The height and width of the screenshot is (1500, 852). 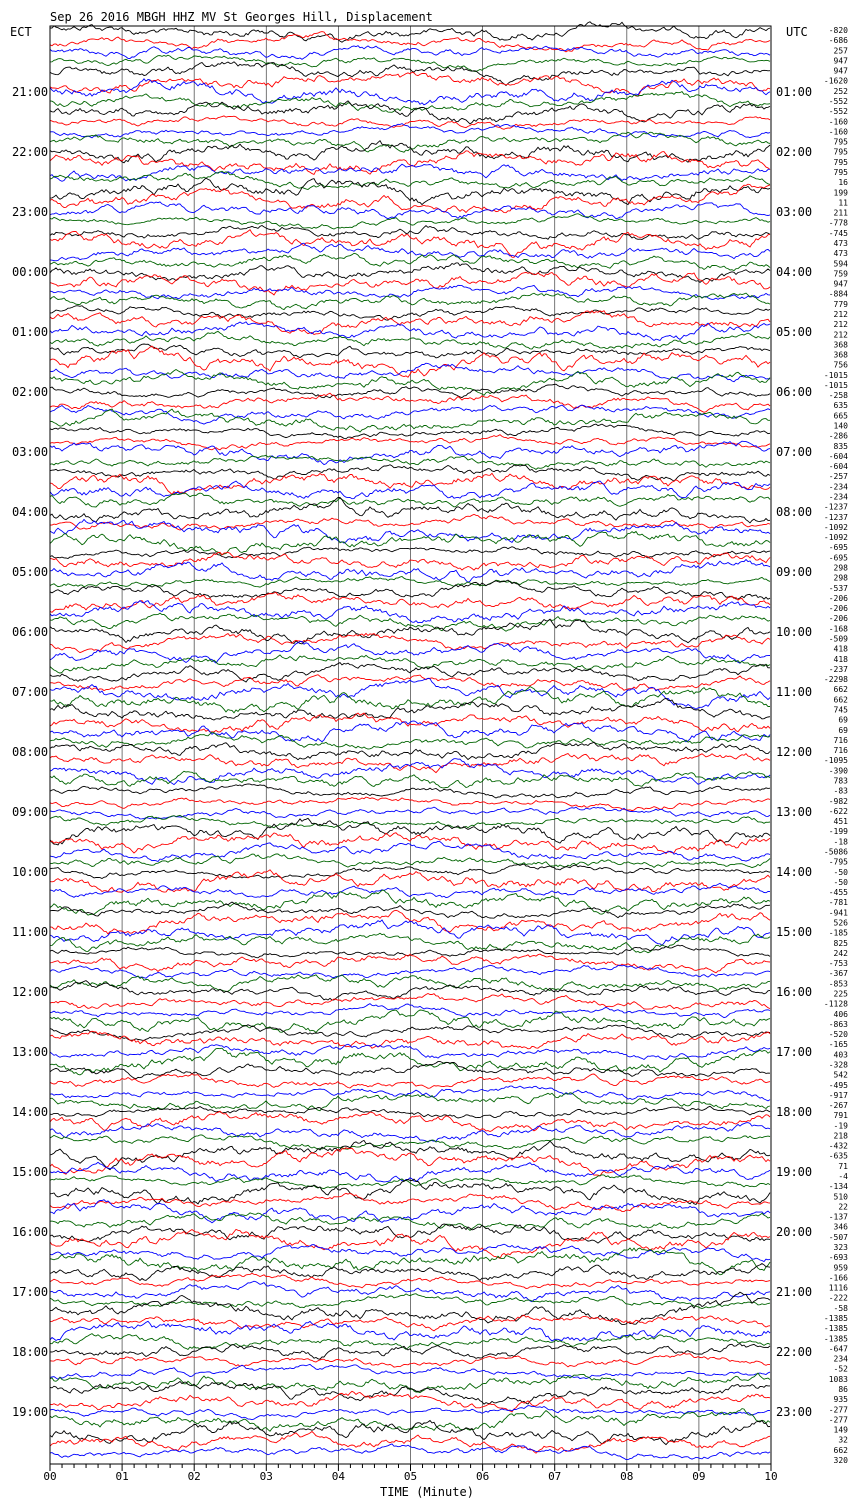 I want to click on trace-offset-label: 783, so click(x=841, y=780).